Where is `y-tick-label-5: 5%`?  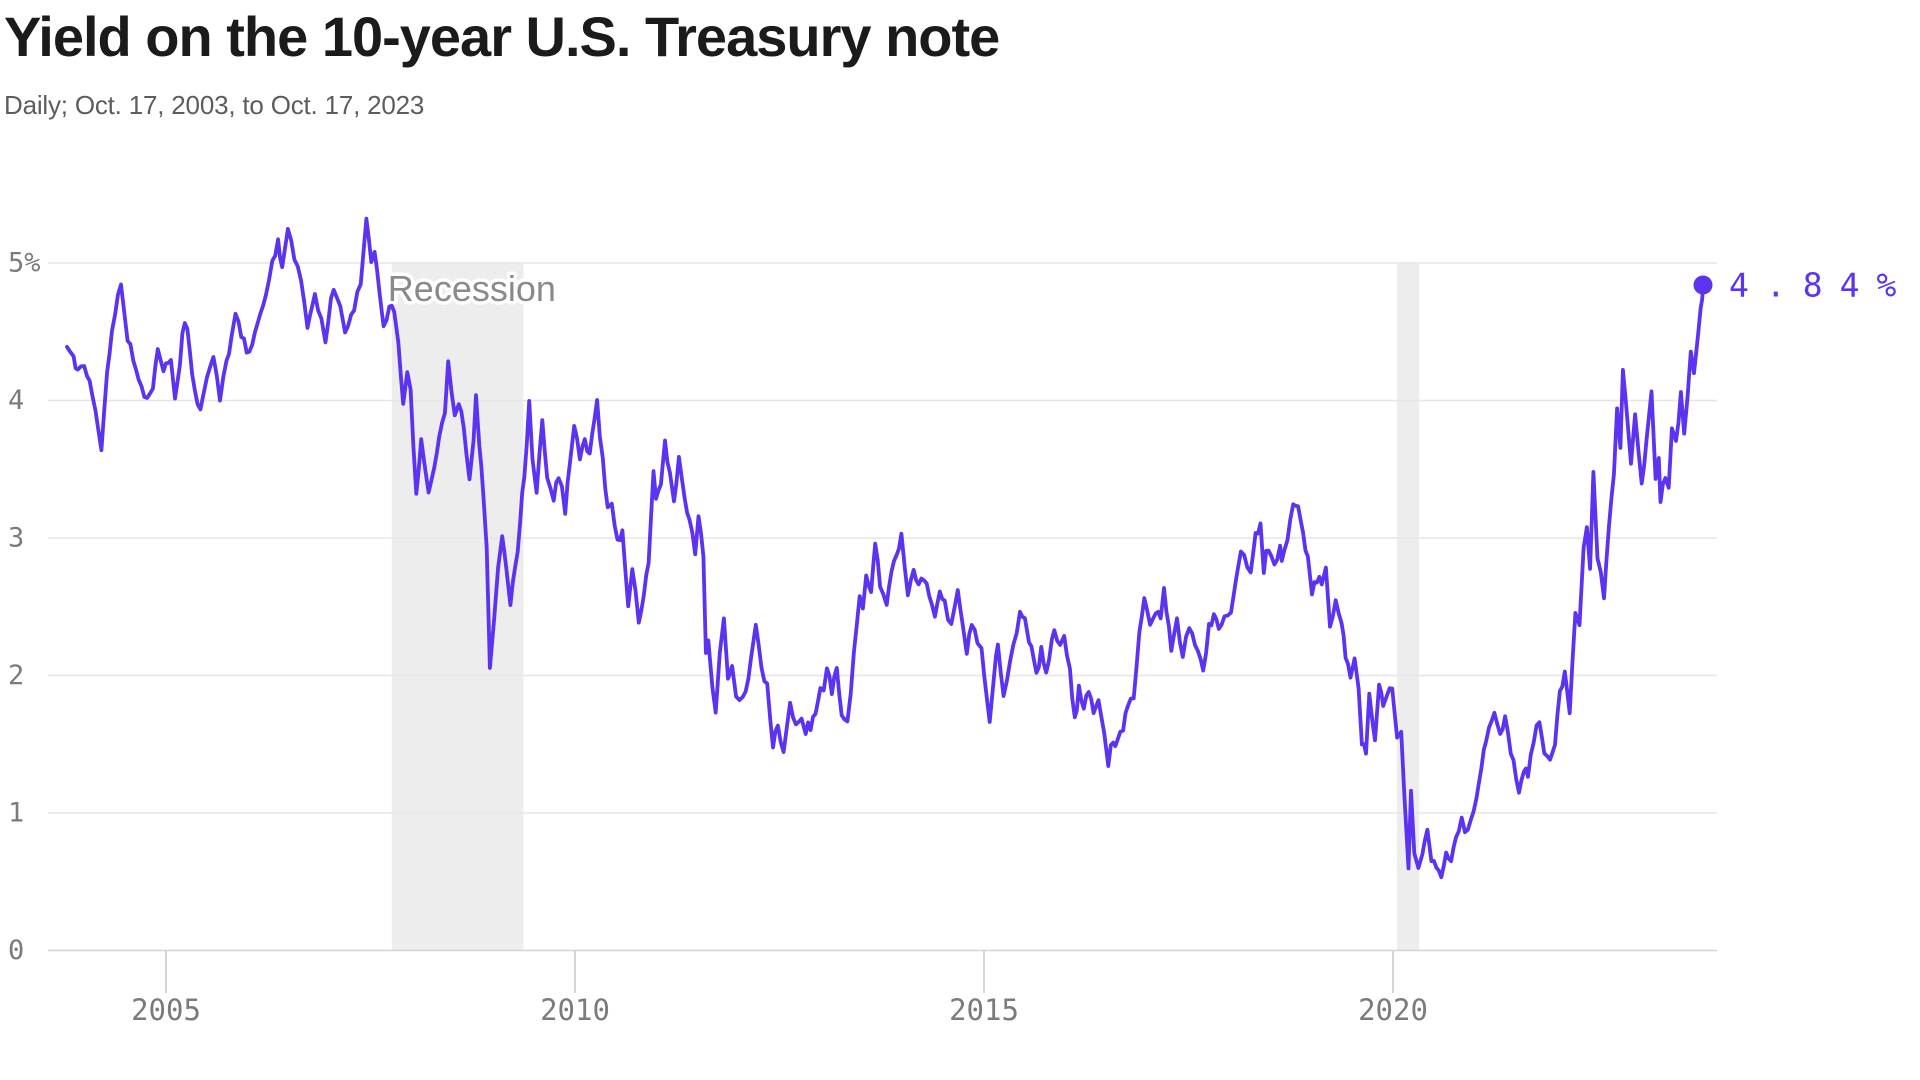
y-tick-label-5: 5% is located at coordinates (24, 263).